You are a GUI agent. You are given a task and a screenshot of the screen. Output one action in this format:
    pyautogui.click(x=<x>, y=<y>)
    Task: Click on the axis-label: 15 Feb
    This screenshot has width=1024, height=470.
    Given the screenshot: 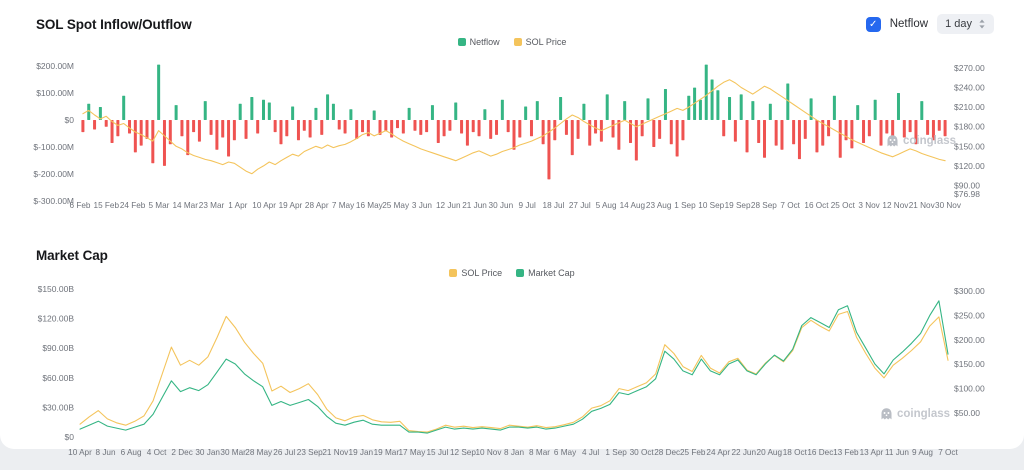 What is the action you would take?
    pyautogui.click(x=107, y=205)
    